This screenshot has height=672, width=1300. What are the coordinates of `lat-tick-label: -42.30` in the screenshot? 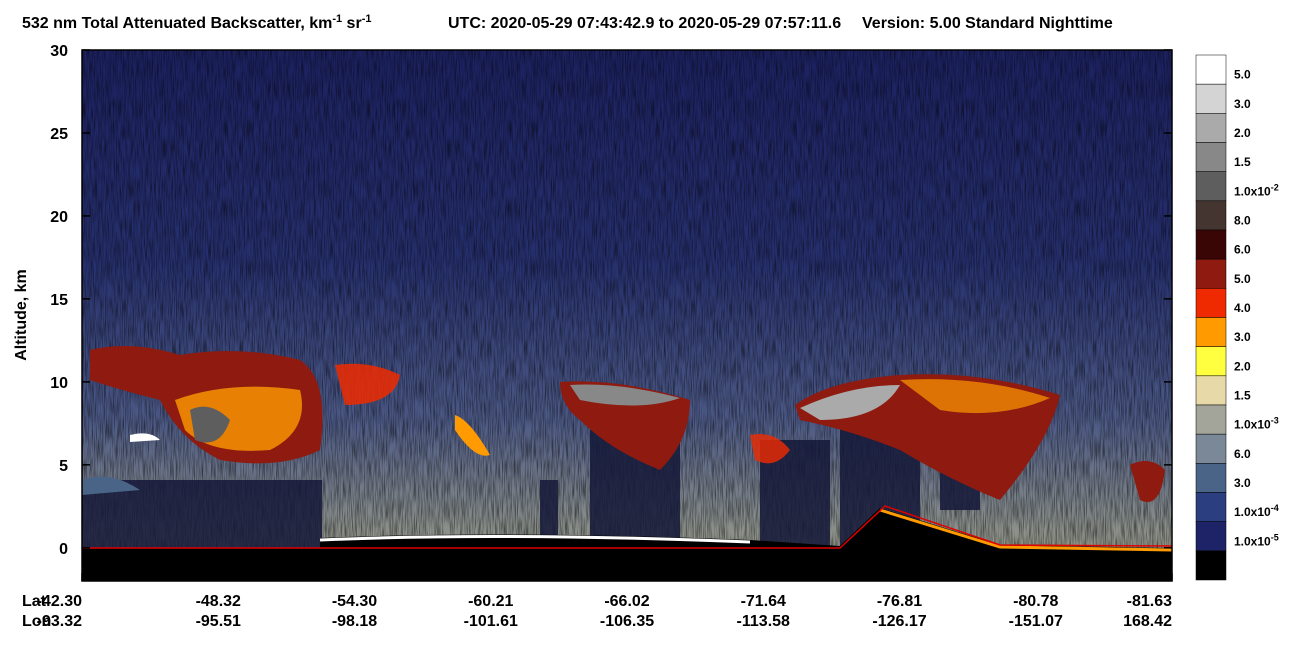 It's located at (59, 601).